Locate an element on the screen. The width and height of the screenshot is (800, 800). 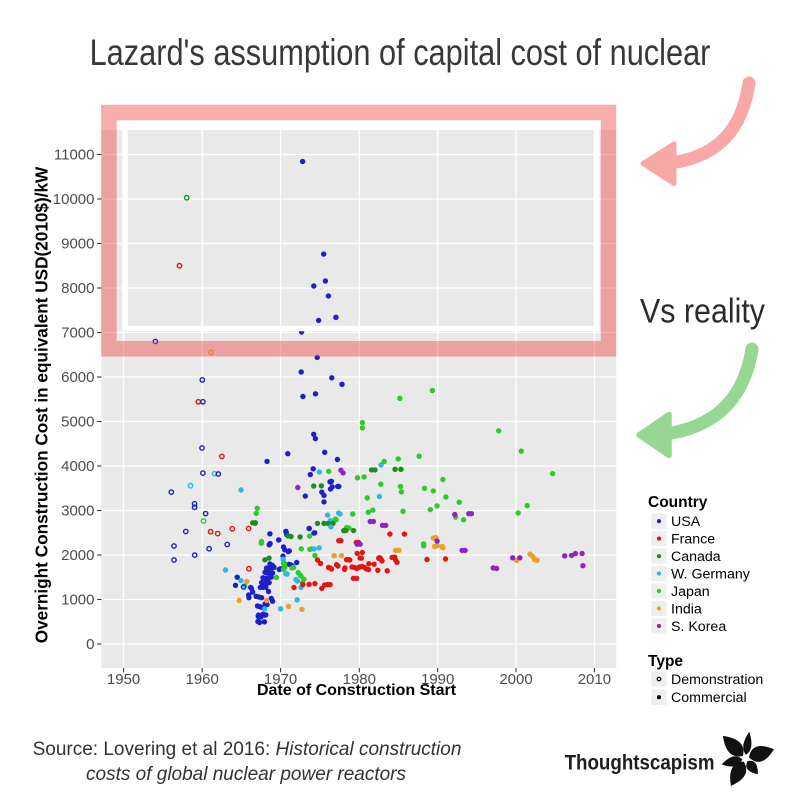
svg-text: 5000 is located at coordinates (77, 422).